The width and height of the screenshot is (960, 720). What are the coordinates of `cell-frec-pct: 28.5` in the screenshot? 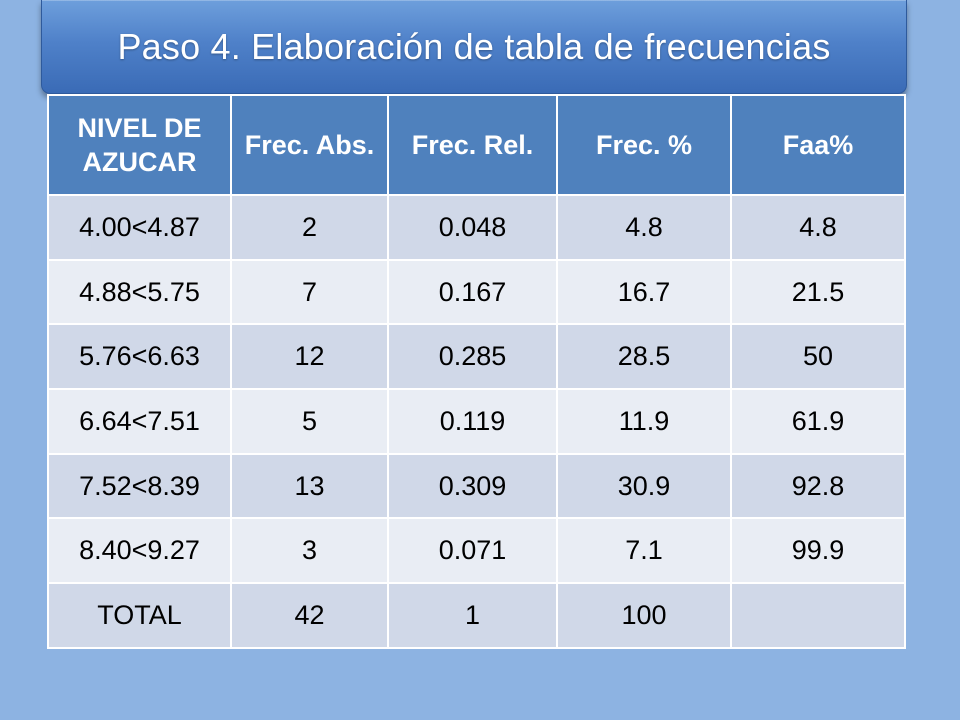 It's located at (644, 357).